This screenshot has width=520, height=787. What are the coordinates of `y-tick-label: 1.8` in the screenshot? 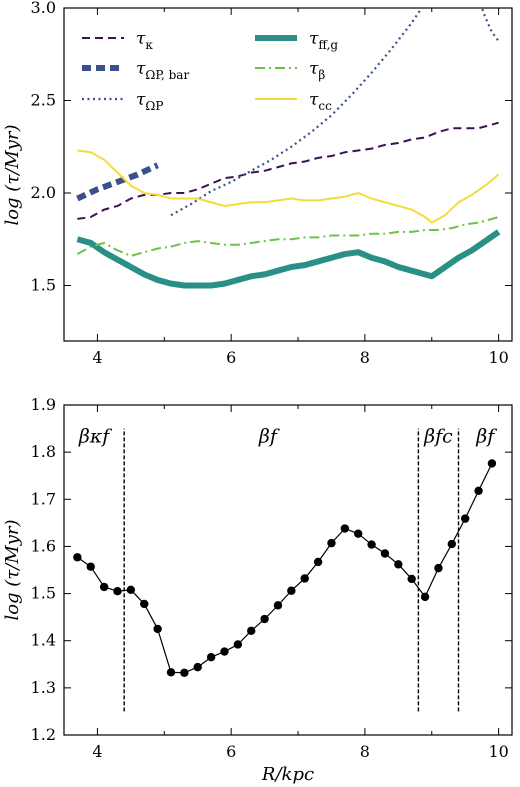 It's located at (43, 451).